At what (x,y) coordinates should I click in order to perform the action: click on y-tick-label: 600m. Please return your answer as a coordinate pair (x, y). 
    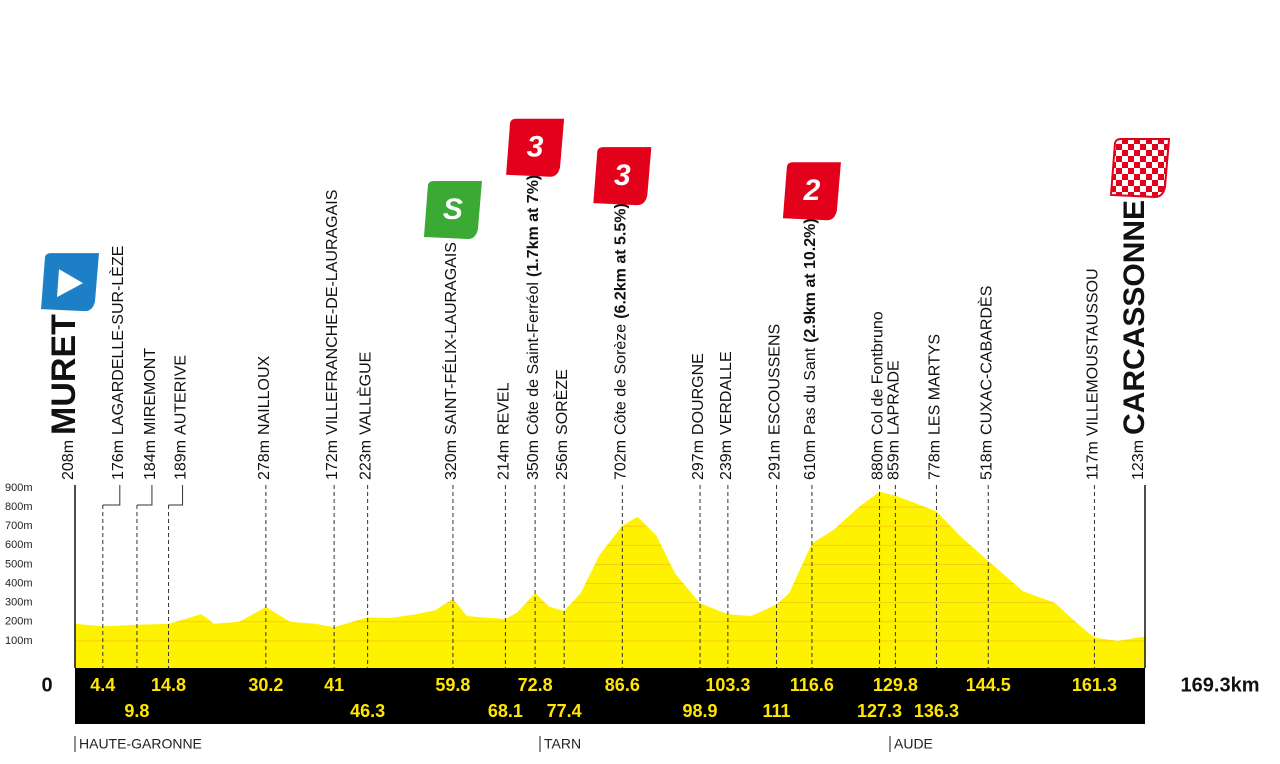
    Looking at the image, I should click on (19, 545).